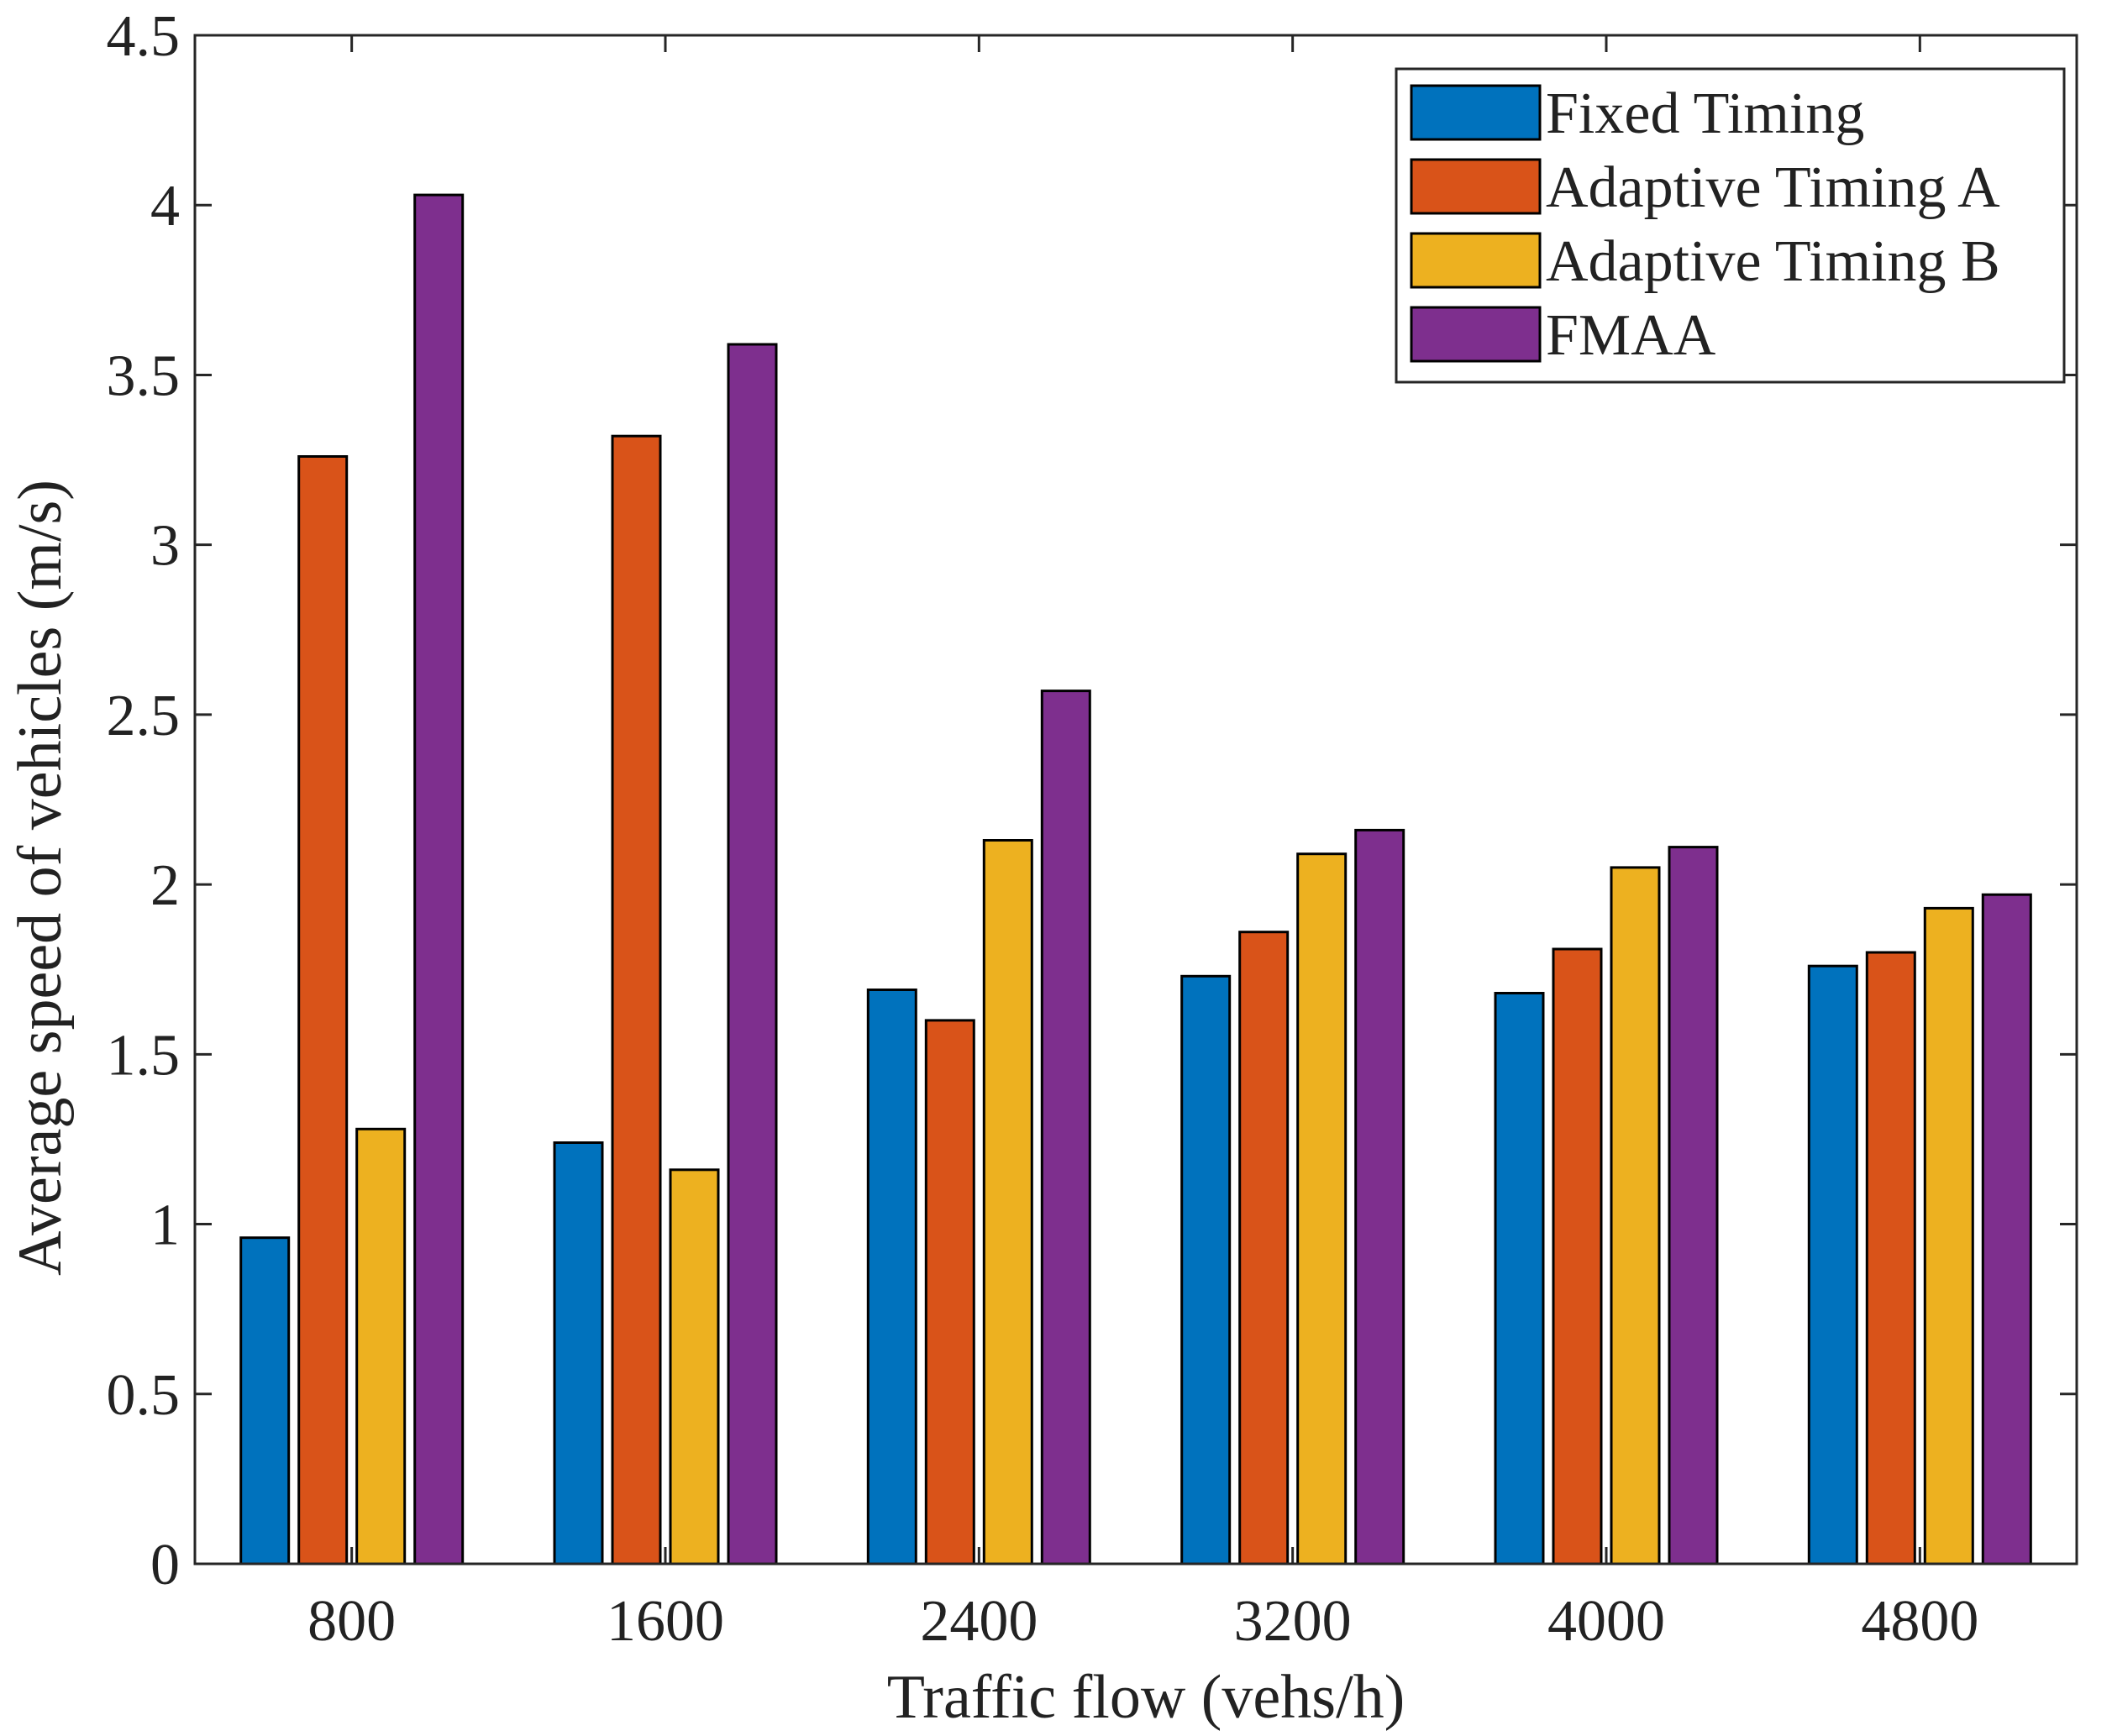 The height and width of the screenshot is (1736, 2112). I want to click on y-tick-label: 3.5, so click(144, 376).